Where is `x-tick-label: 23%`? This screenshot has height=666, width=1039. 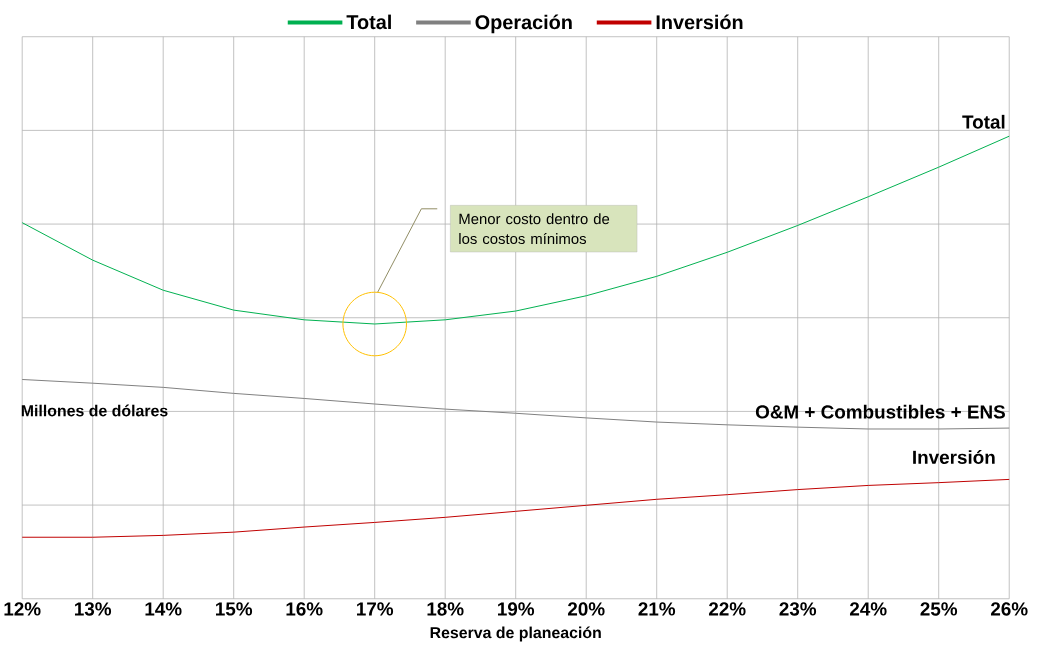
x-tick-label: 23% is located at coordinates (798, 609).